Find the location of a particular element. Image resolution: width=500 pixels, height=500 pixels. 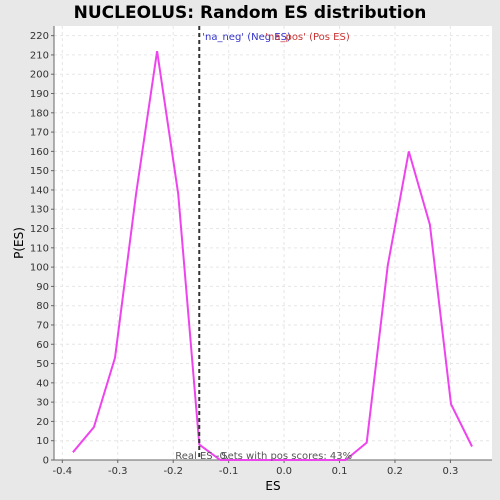

x-tick-label: 0.3 is located at coordinates (450, 471).